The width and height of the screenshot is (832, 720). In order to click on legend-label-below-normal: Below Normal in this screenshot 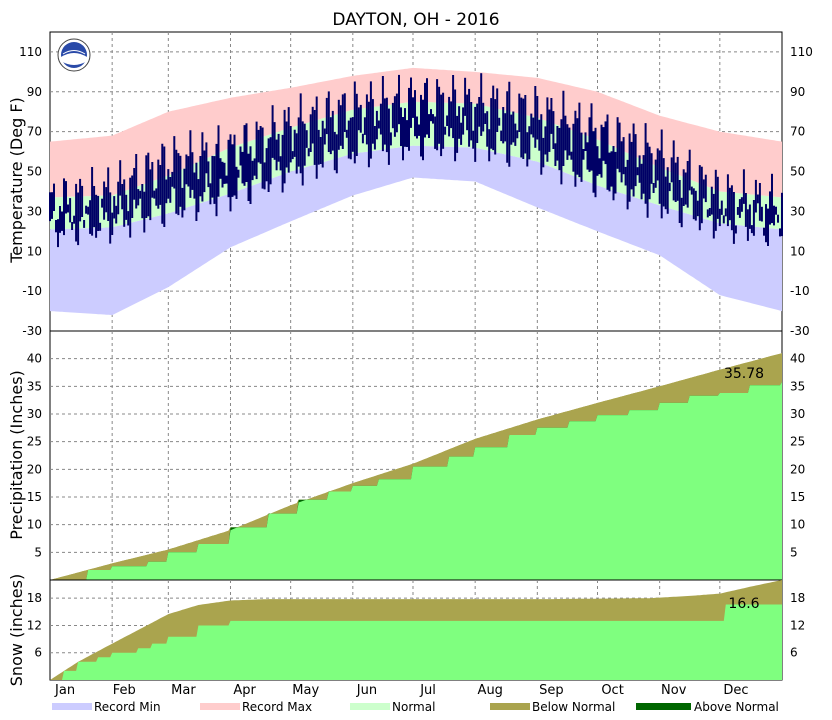, I will do `click(573, 707)`.